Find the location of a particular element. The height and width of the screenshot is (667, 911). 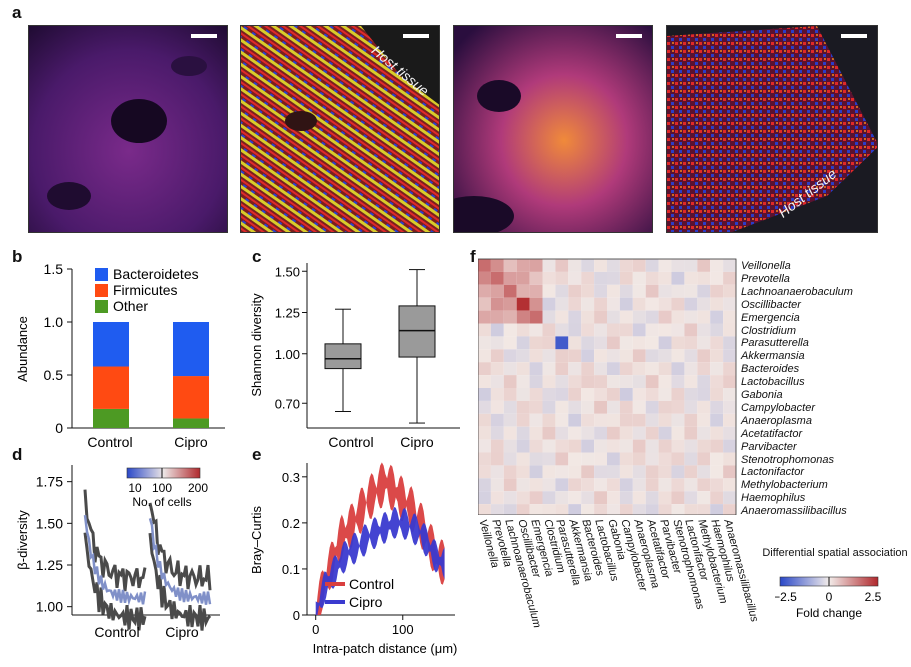

y-tick-label: 1.5 is located at coordinates (54, 269).